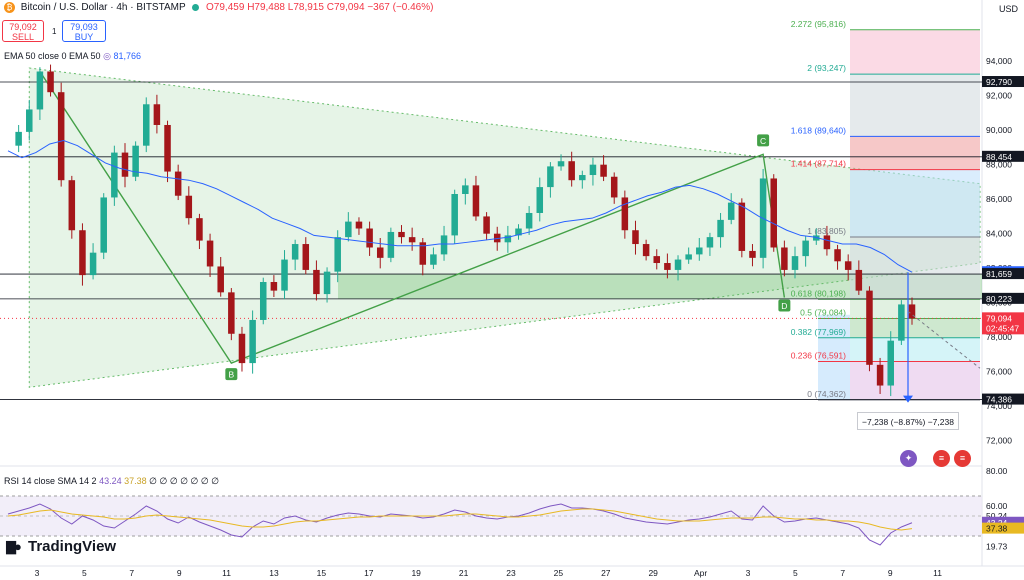  What do you see at coordinates (842, 573) in the screenshot?
I see `time-tick-17: 7` at bounding box center [842, 573].